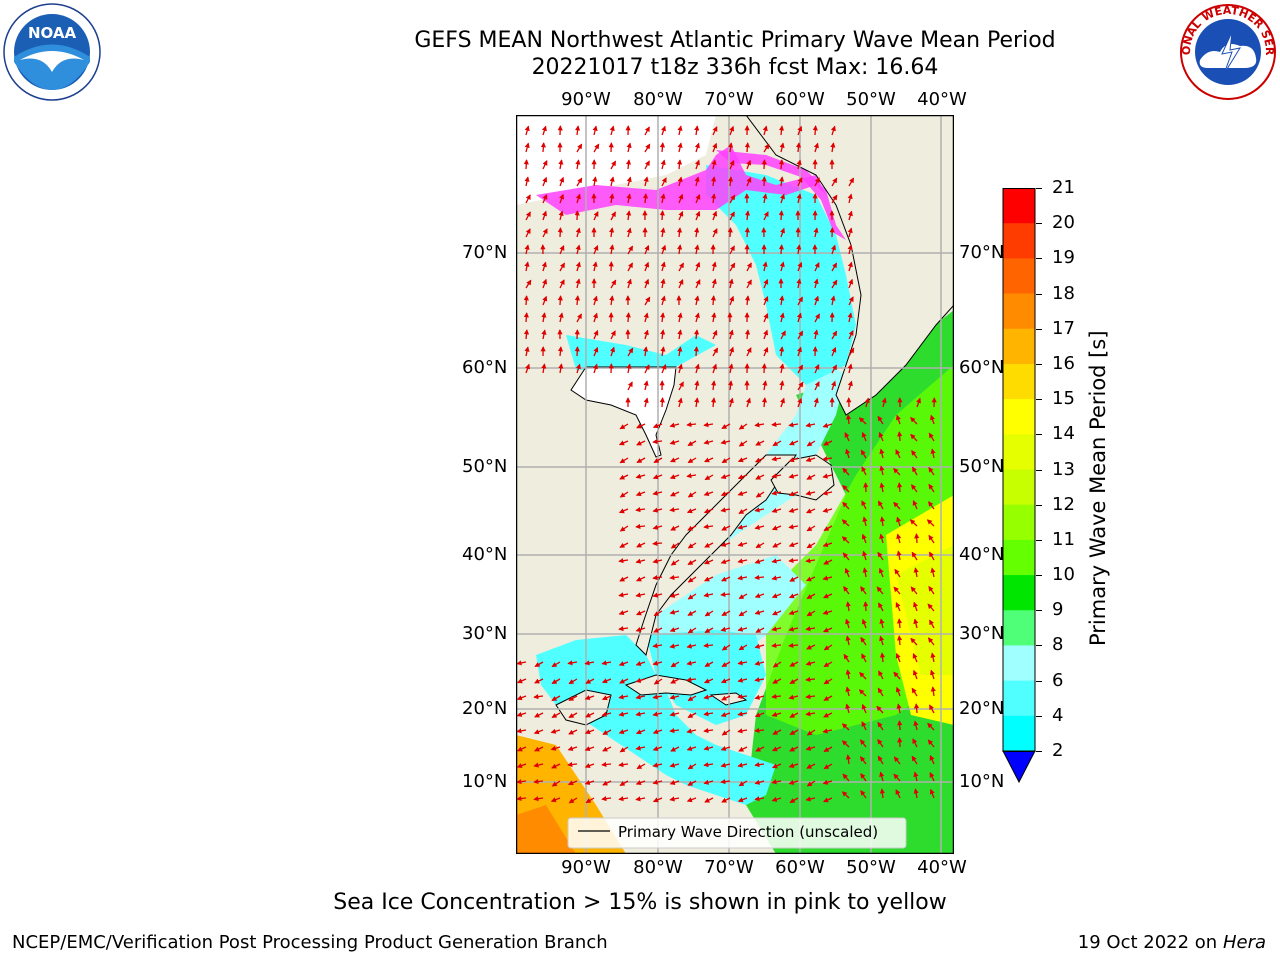 This screenshot has height=960, width=1280. I want to click on footer-date: 19 Oct 2022 on Hera, so click(1171, 942).